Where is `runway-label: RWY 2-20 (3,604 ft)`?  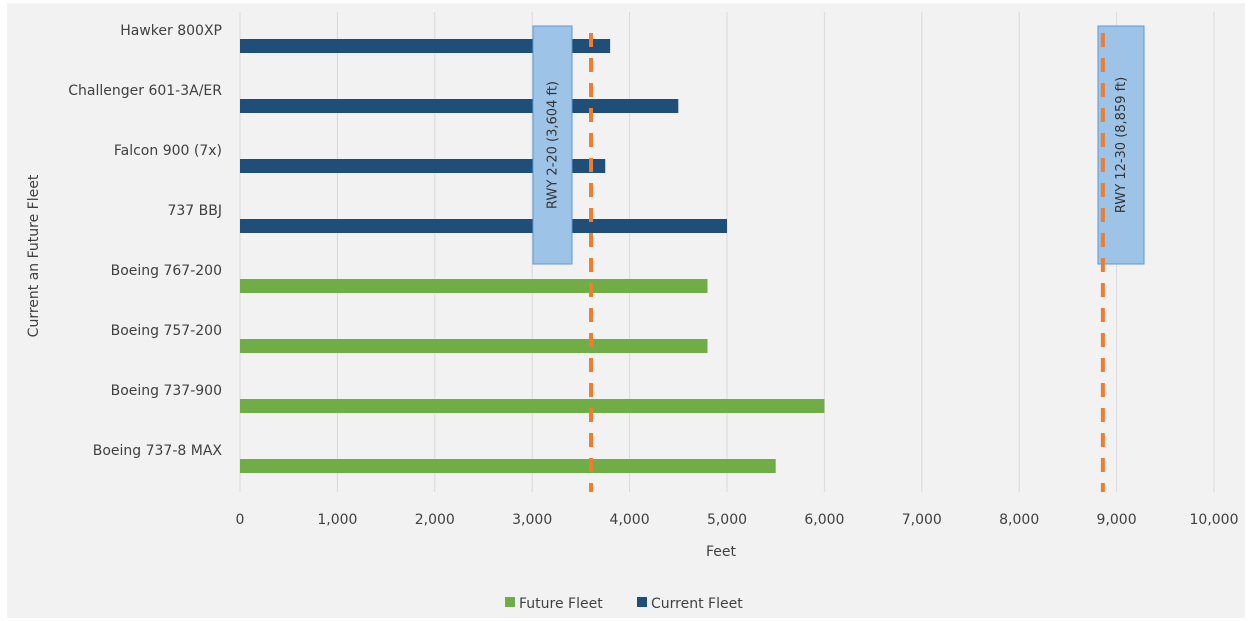 runway-label: RWY 2-20 (3,604 ft) is located at coordinates (553, 145).